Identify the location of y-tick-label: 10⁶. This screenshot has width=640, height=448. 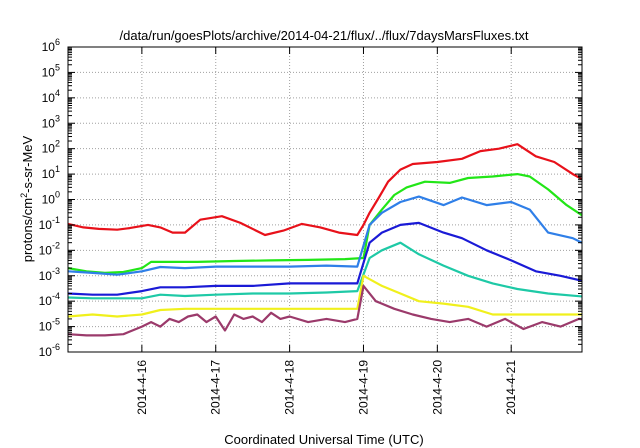
(51, 45).